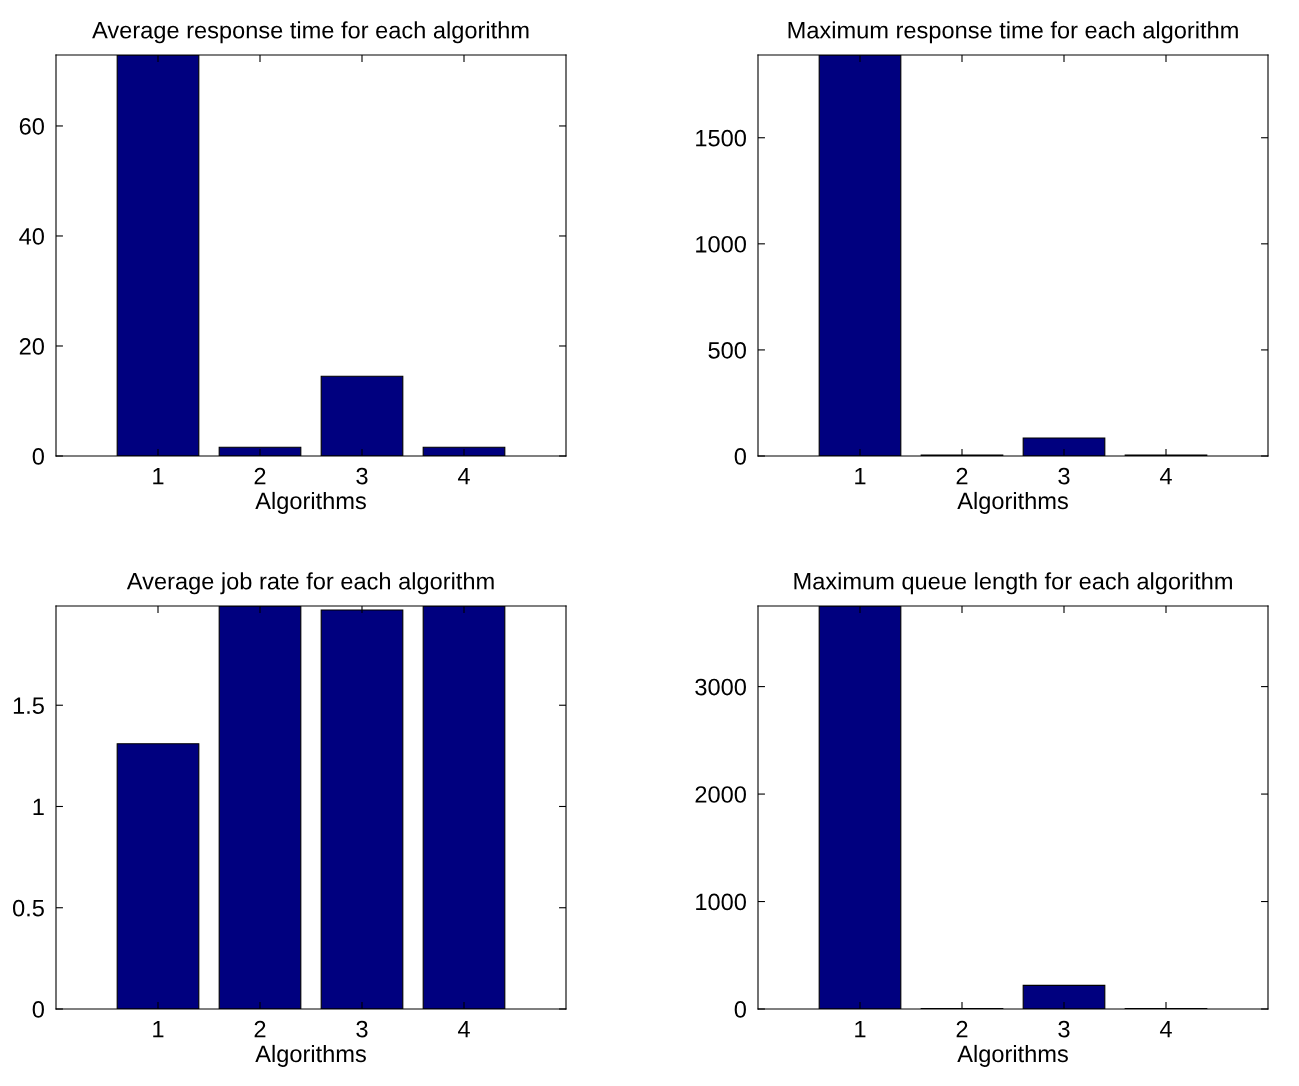 Image resolution: width=1299 pixels, height=1086 pixels. Describe the element at coordinates (31, 126) in the screenshot. I see `y-tick-label: 60` at that location.